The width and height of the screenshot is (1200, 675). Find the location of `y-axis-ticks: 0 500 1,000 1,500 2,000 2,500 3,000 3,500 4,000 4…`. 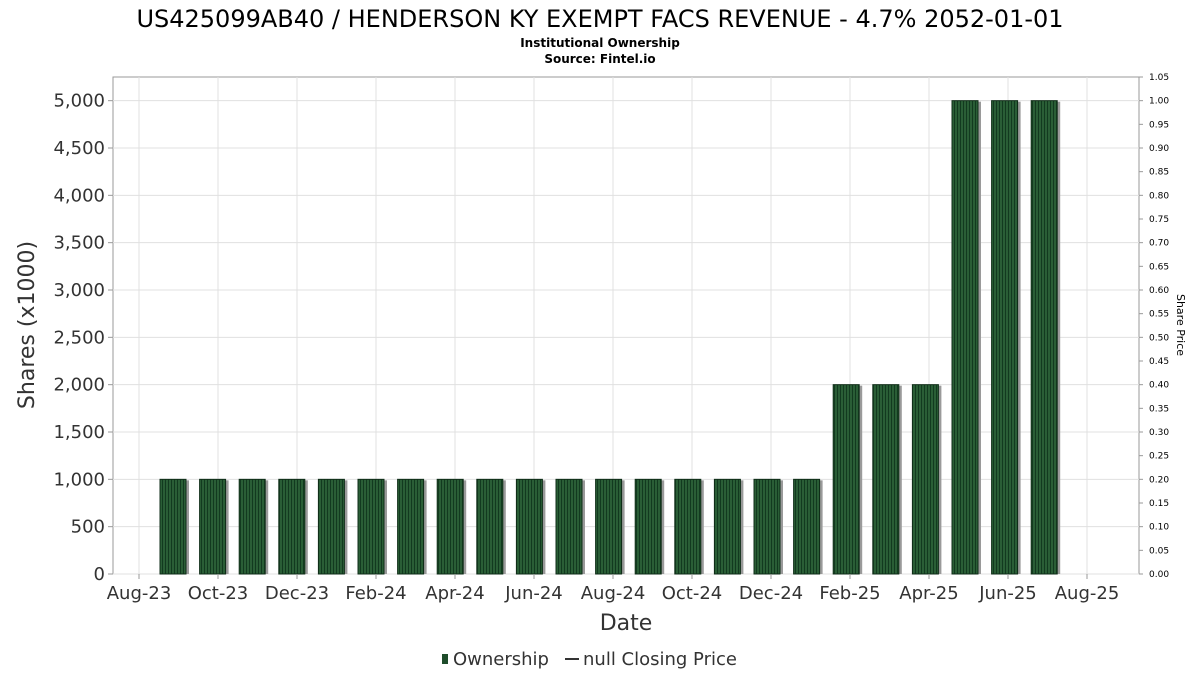

y-axis-ticks: 0 500 1,000 1,500 2,000 2,500 3,000 3,500 4,000 4… is located at coordinates (83, 338).